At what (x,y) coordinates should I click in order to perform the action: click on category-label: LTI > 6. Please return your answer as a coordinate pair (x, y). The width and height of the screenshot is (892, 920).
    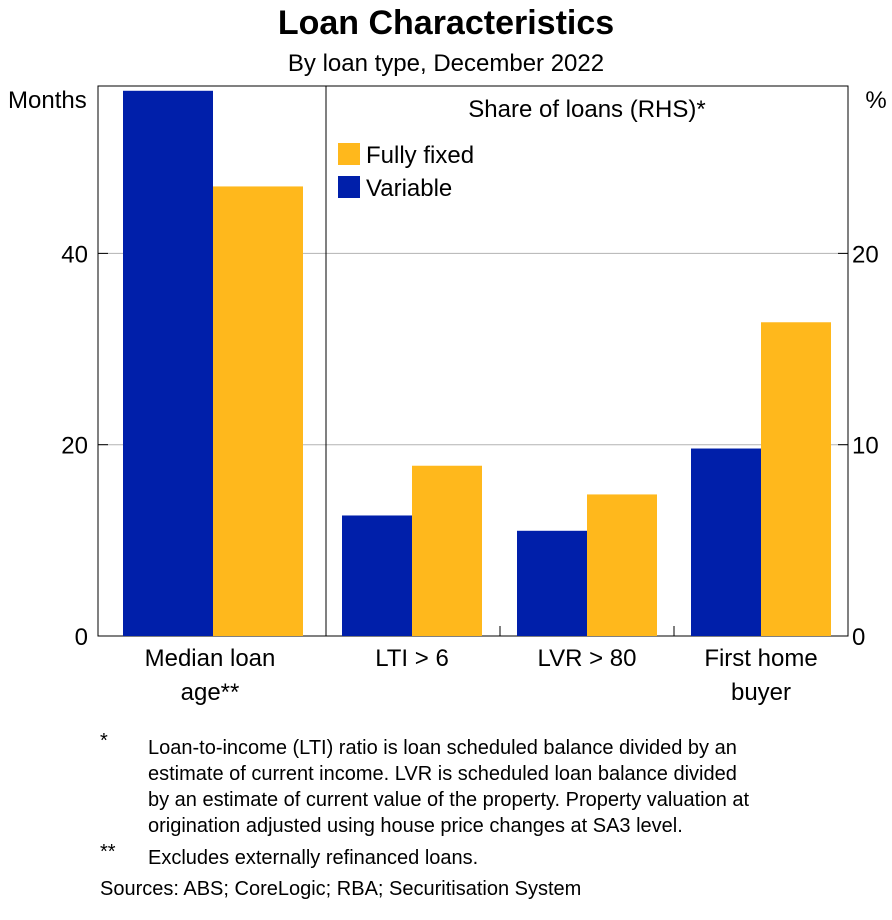
    Looking at the image, I should click on (412, 658).